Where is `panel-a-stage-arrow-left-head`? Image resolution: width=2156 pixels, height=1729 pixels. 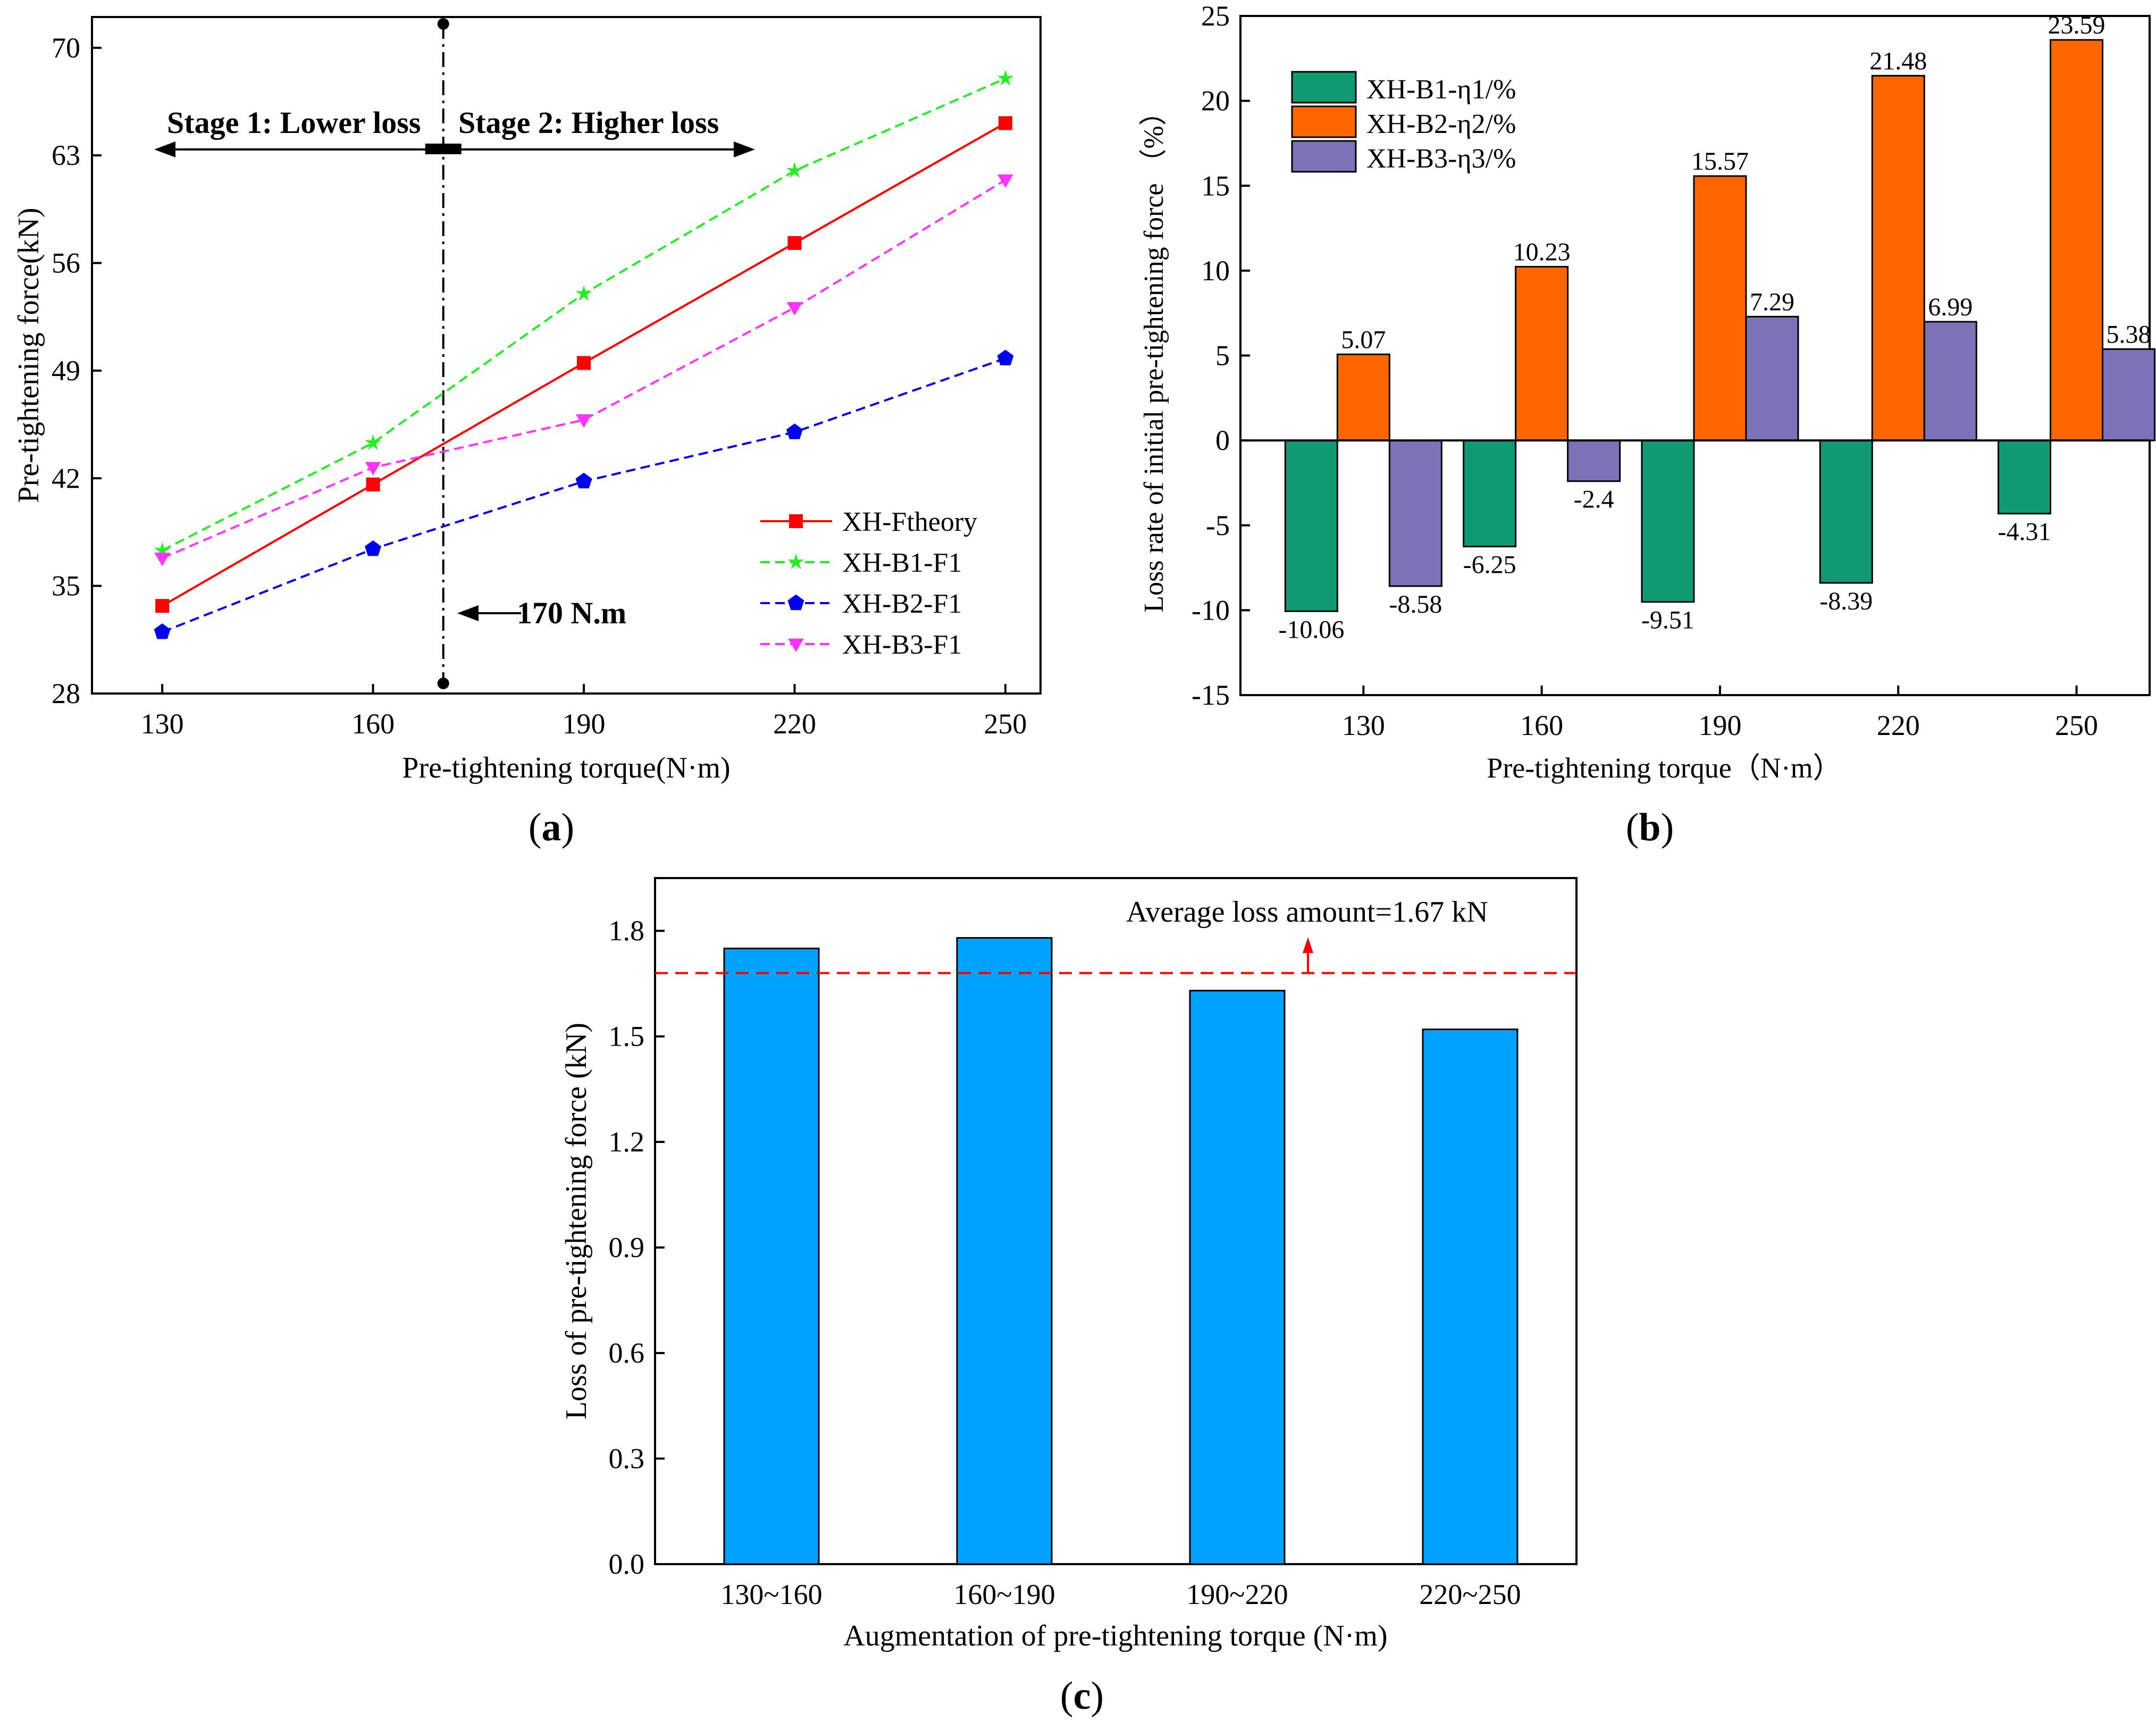
panel-a-stage-arrow-left-head is located at coordinates (164, 149).